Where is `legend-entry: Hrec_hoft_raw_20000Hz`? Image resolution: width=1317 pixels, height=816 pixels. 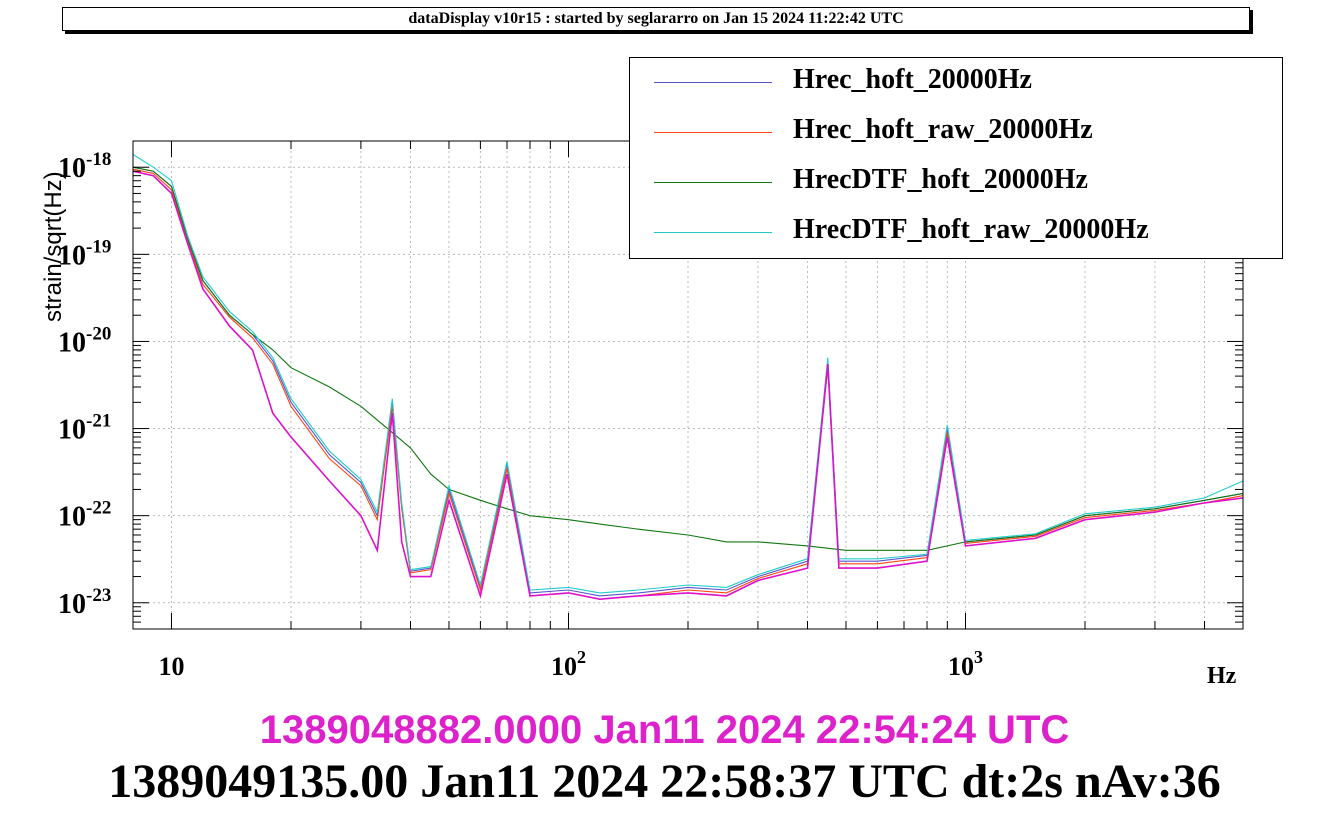 legend-entry: Hrec_hoft_raw_20000Hz is located at coordinates (956, 133).